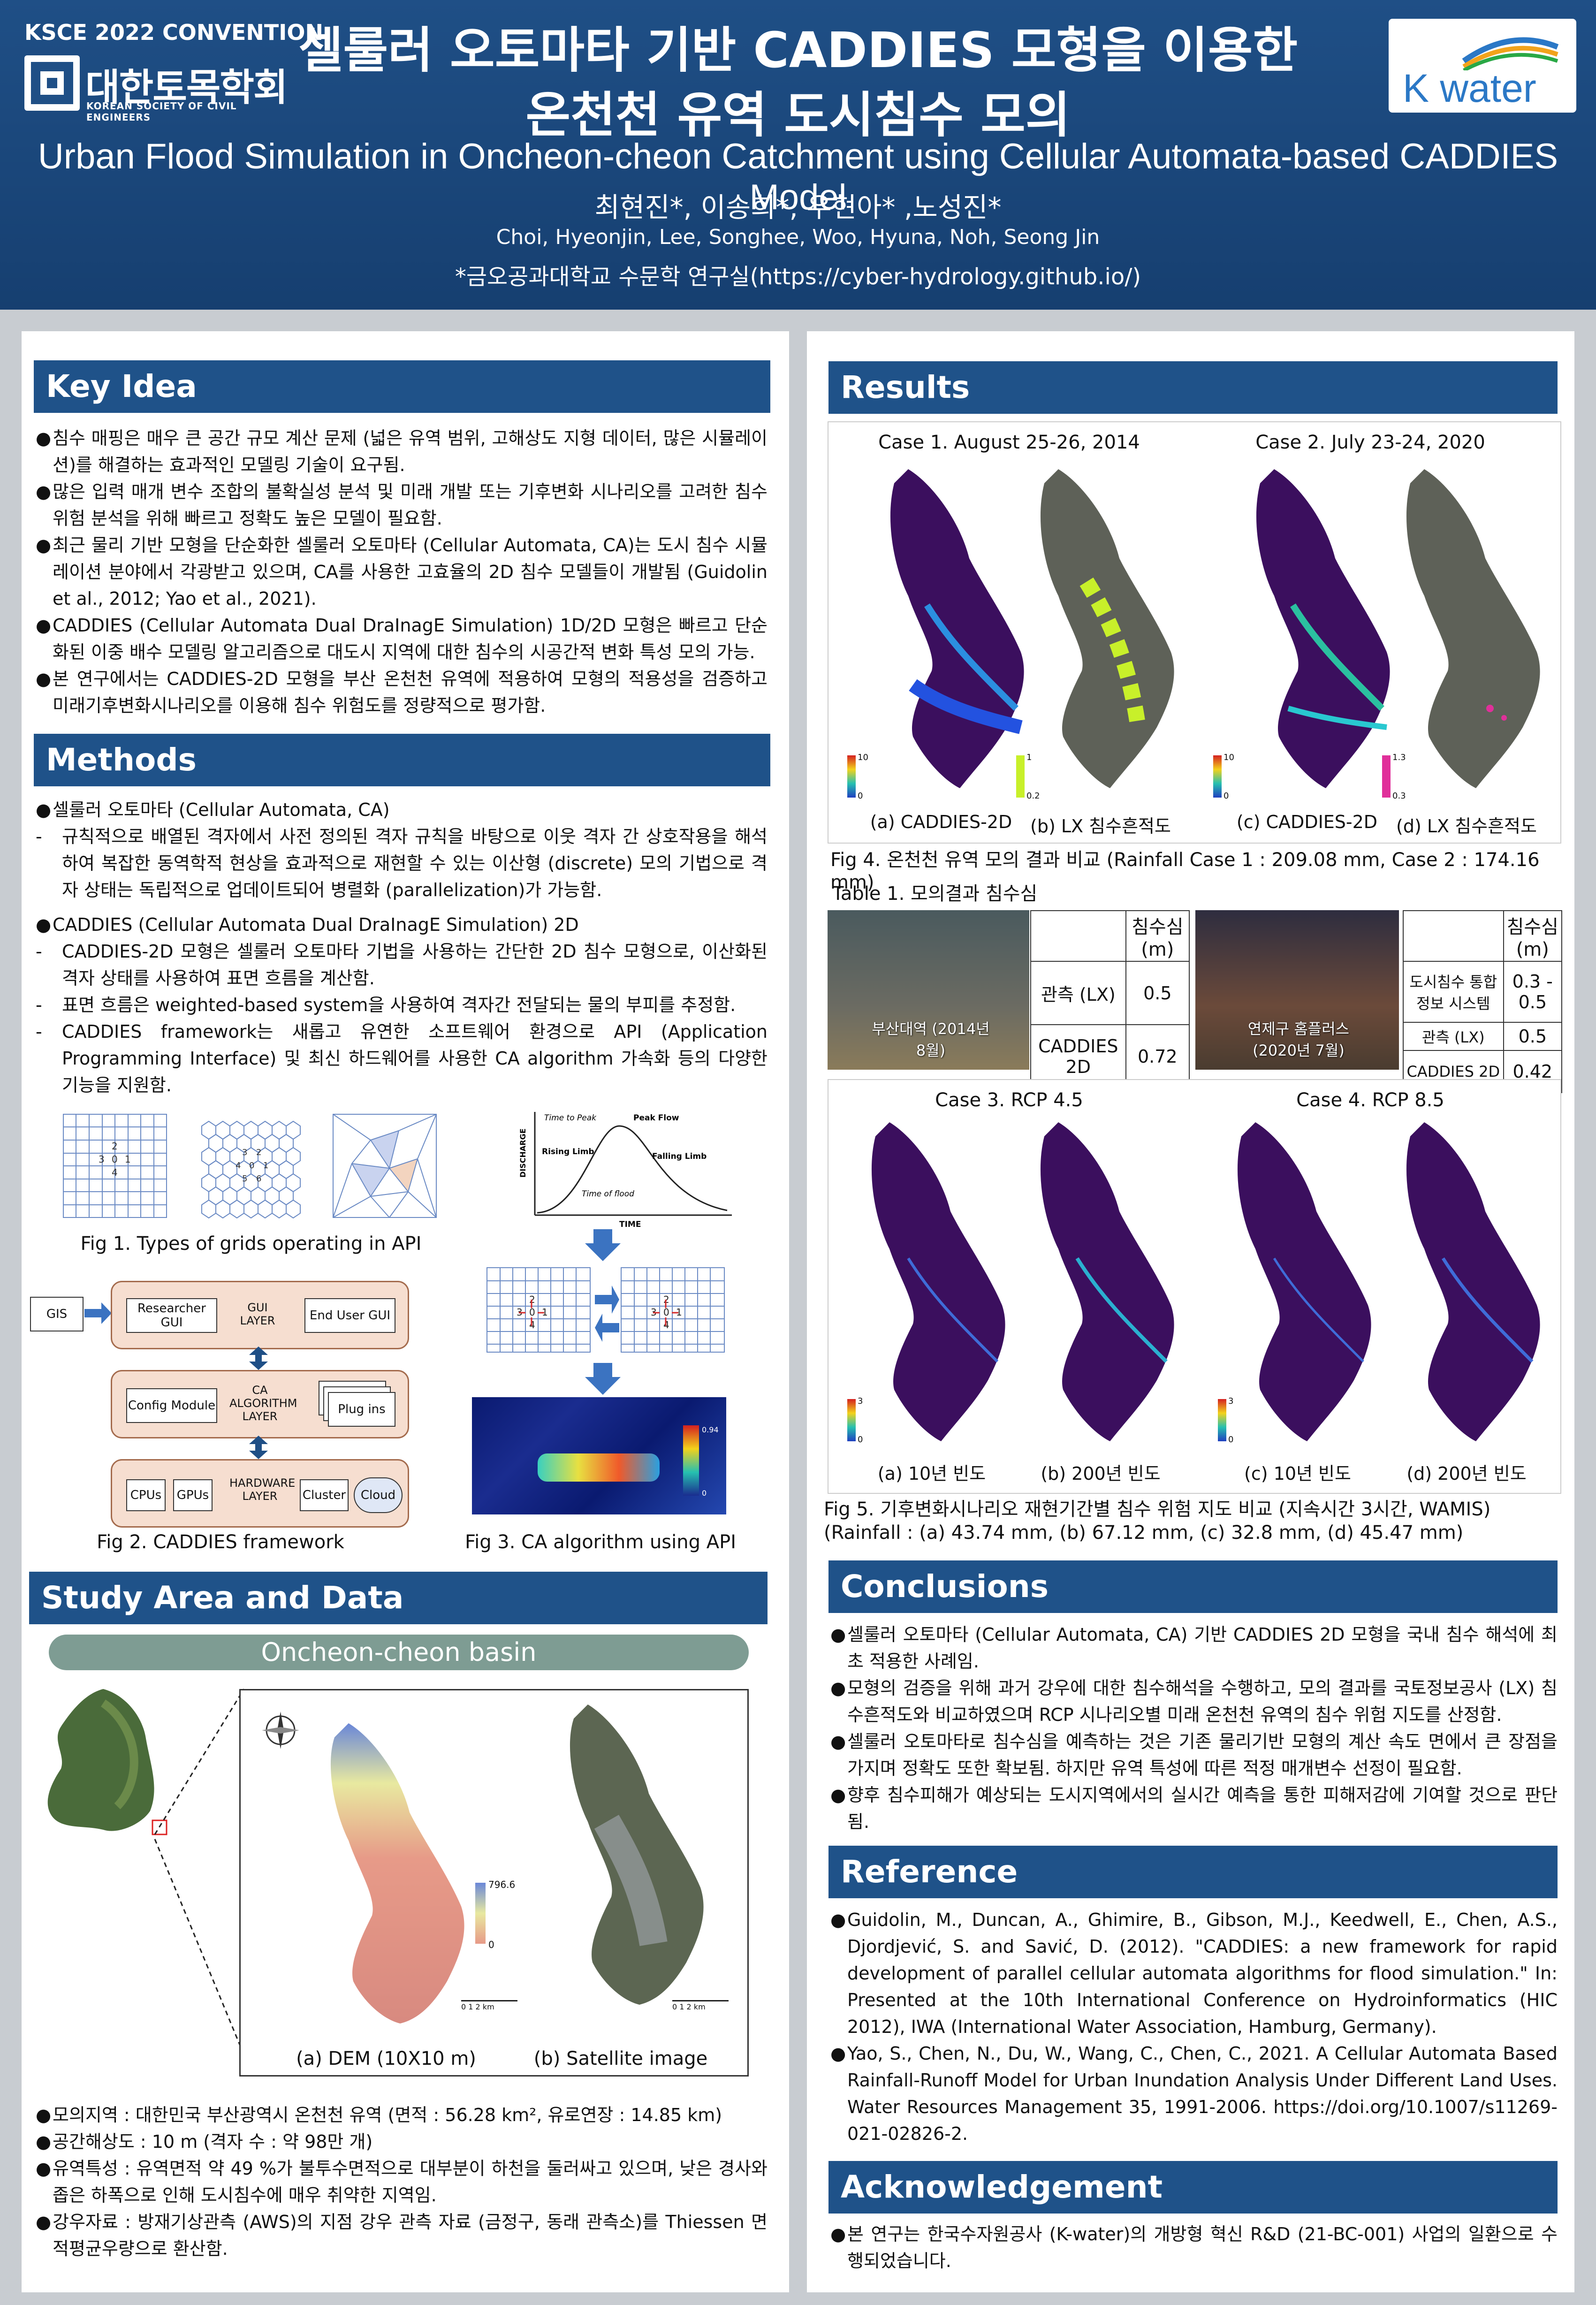  I want to click on photo-yeonje-homeplus: 연제구 홈플러스 (2020년 7월), so click(1297, 990).